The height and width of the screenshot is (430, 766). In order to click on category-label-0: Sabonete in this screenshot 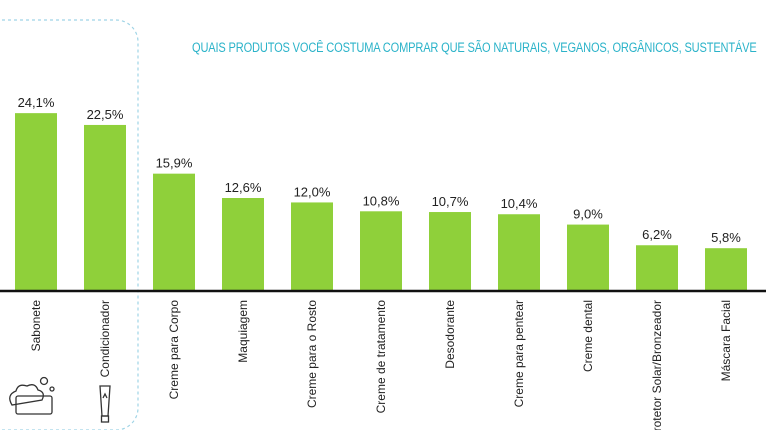, I will do `click(36, 326)`.